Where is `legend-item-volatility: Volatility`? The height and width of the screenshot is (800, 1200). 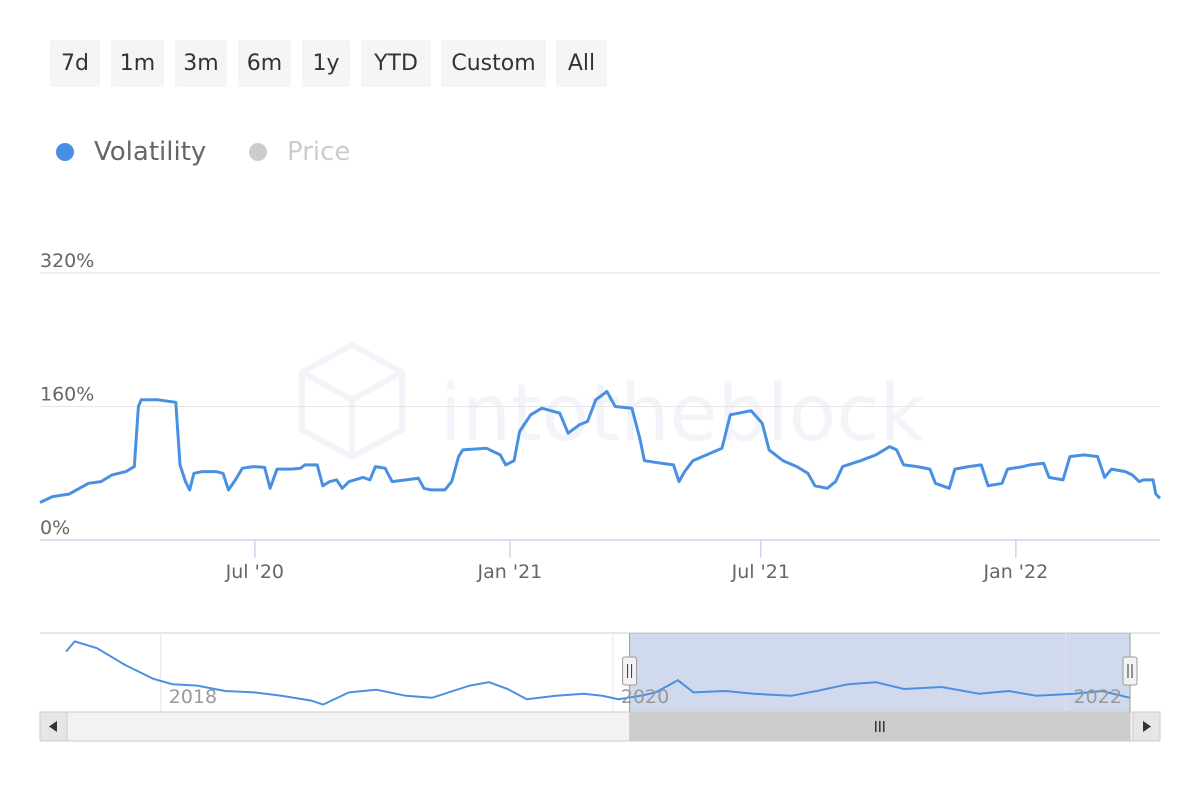 legend-item-volatility: Volatility is located at coordinates (131, 152).